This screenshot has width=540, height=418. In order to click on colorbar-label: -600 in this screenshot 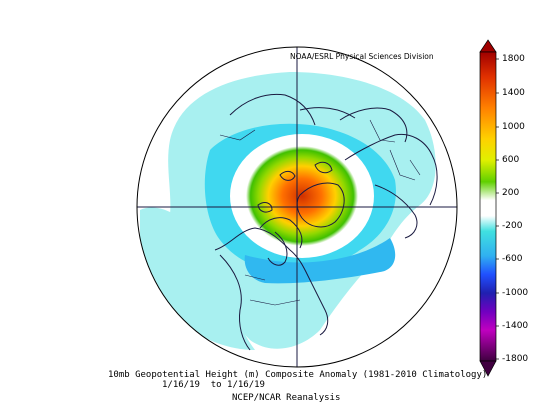, I will do `click(512, 259)`.